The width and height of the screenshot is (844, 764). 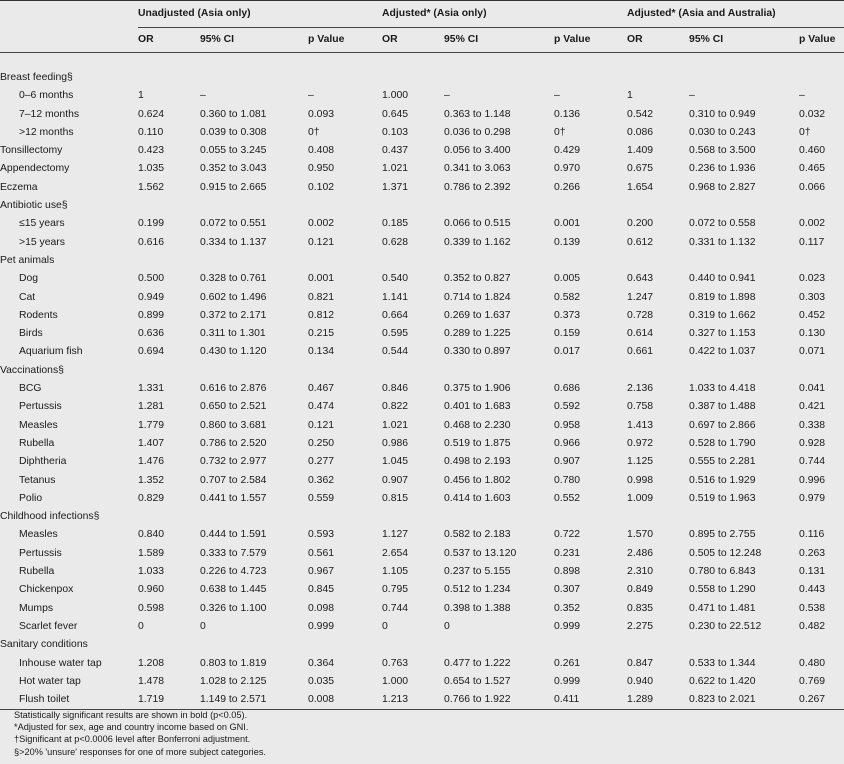 I want to click on cell-ci: 0.456 to 1.802, so click(x=477, y=480).